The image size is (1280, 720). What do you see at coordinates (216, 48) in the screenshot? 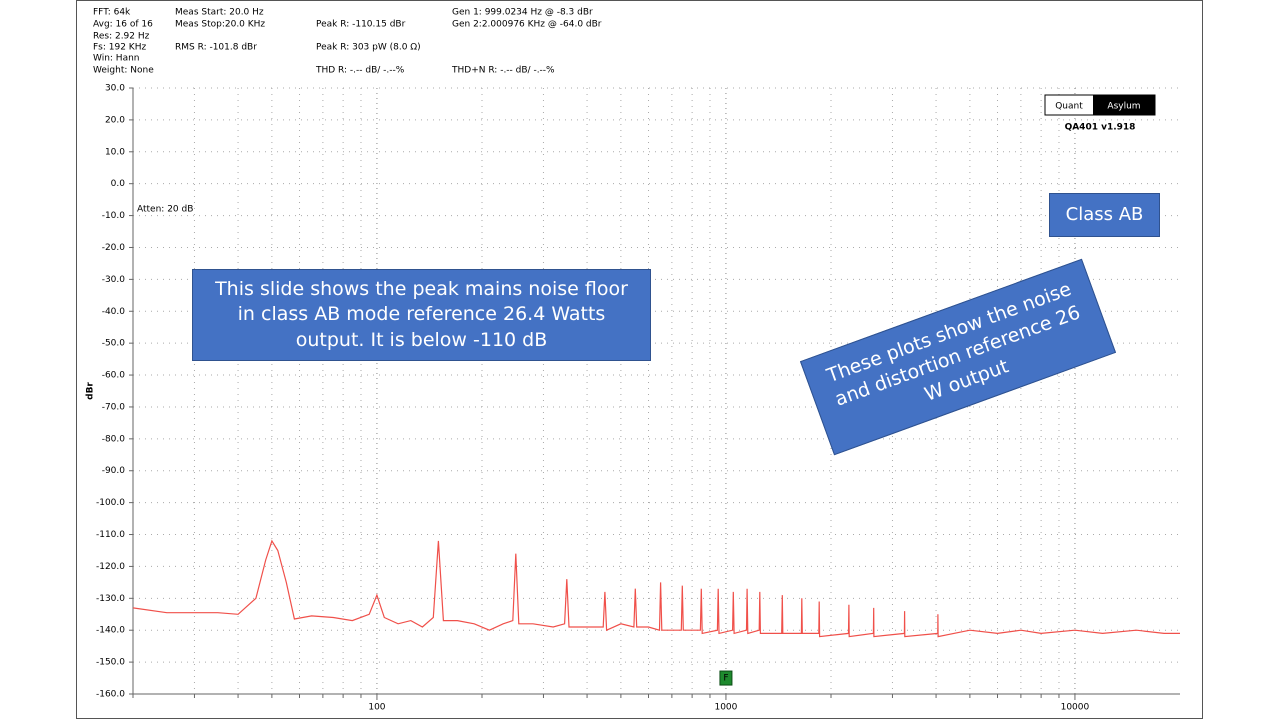
I see `info-text: RMS R: -101.8 dBr` at bounding box center [216, 48].